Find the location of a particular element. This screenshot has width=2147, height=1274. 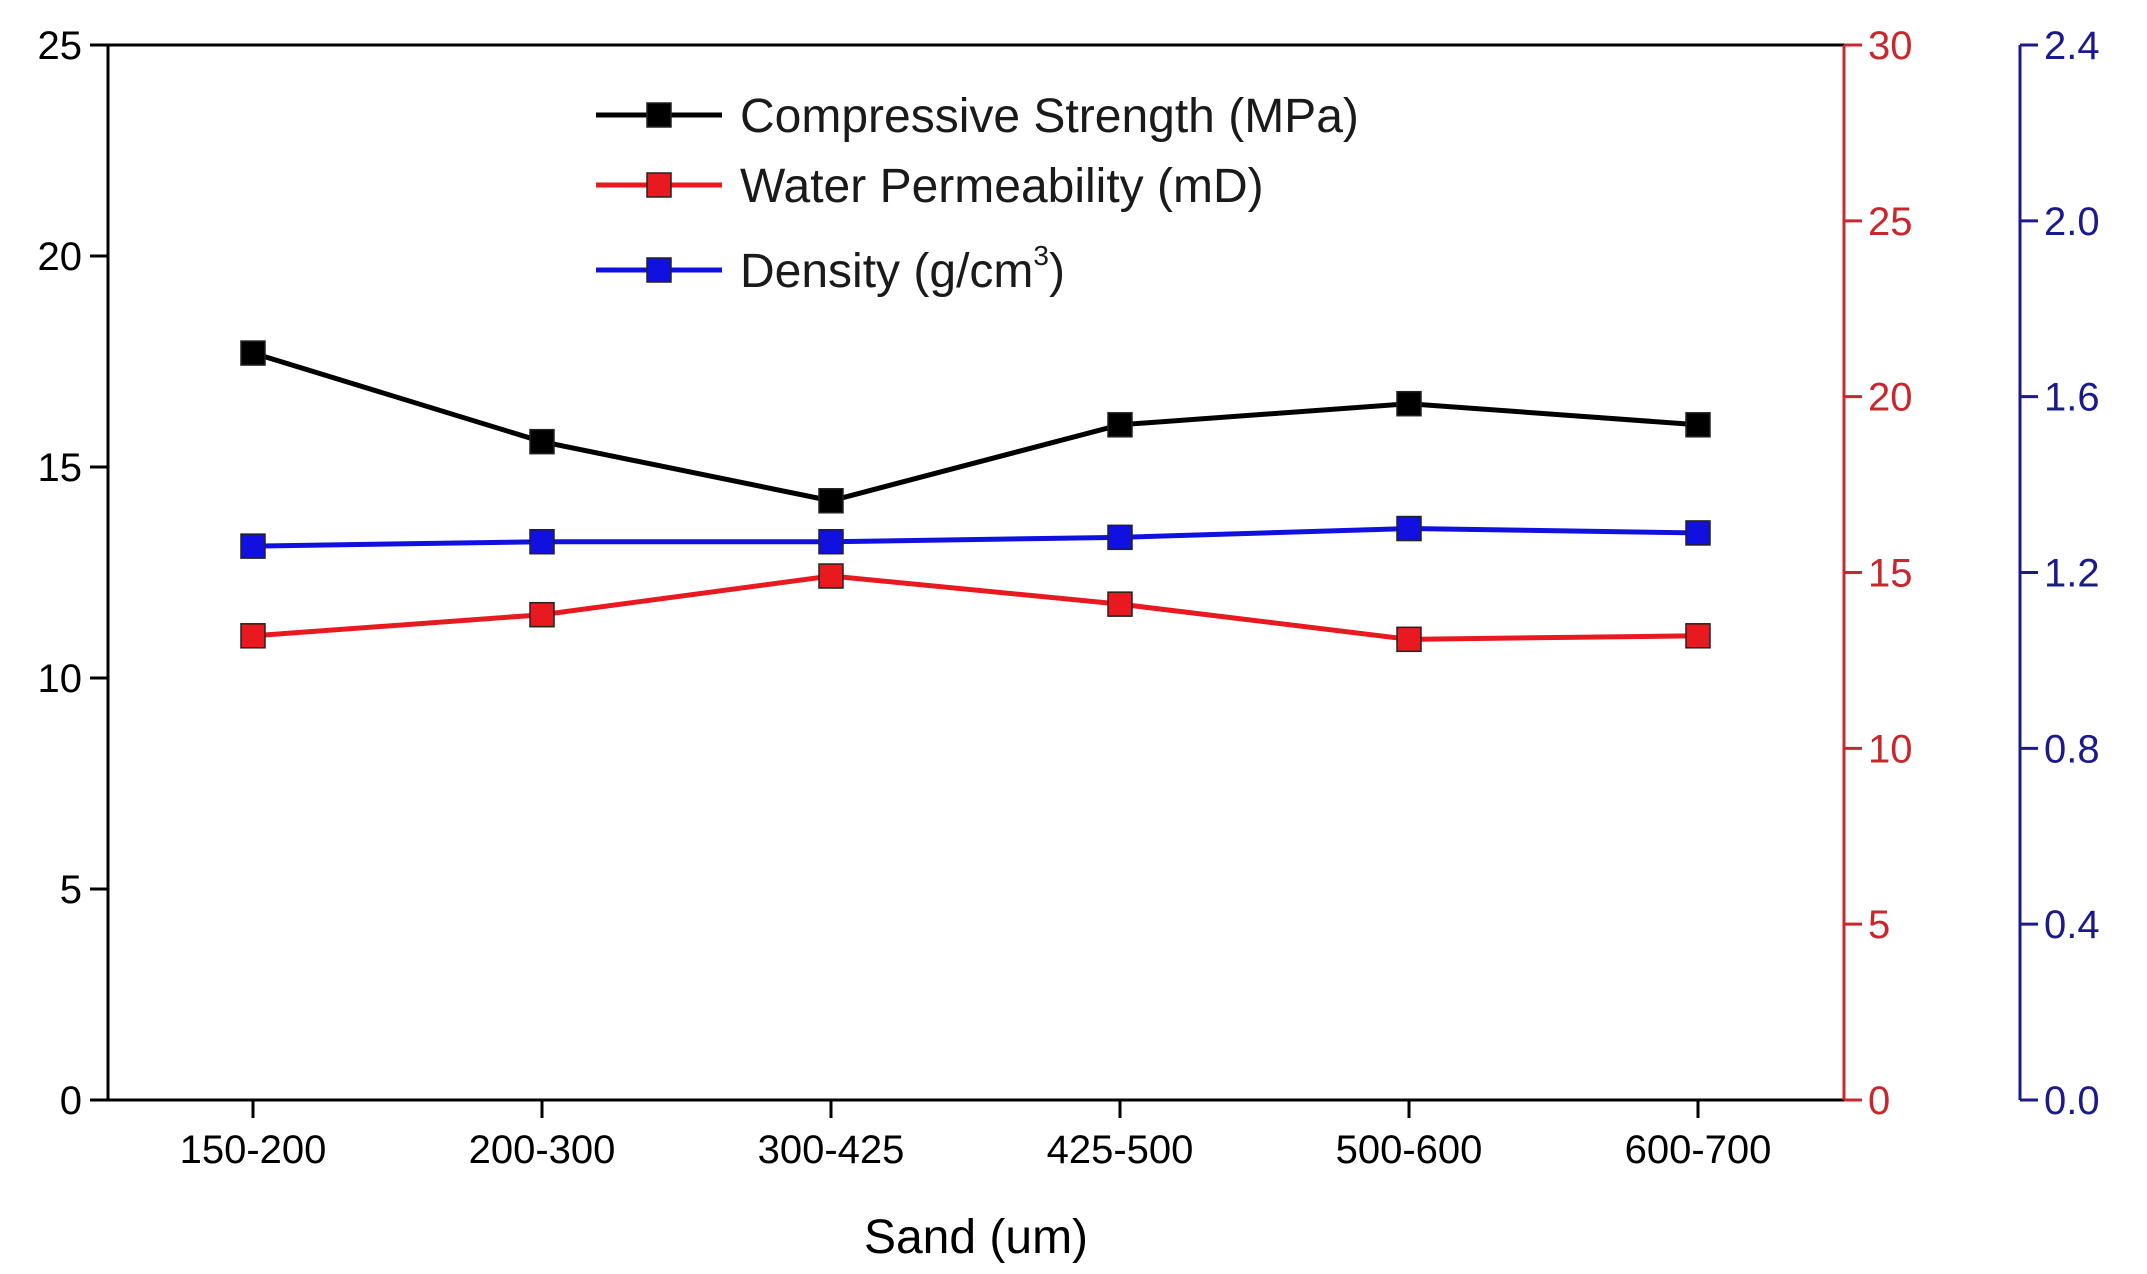

legend-label-1: Water Permeability (mD) is located at coordinates (1002, 186).